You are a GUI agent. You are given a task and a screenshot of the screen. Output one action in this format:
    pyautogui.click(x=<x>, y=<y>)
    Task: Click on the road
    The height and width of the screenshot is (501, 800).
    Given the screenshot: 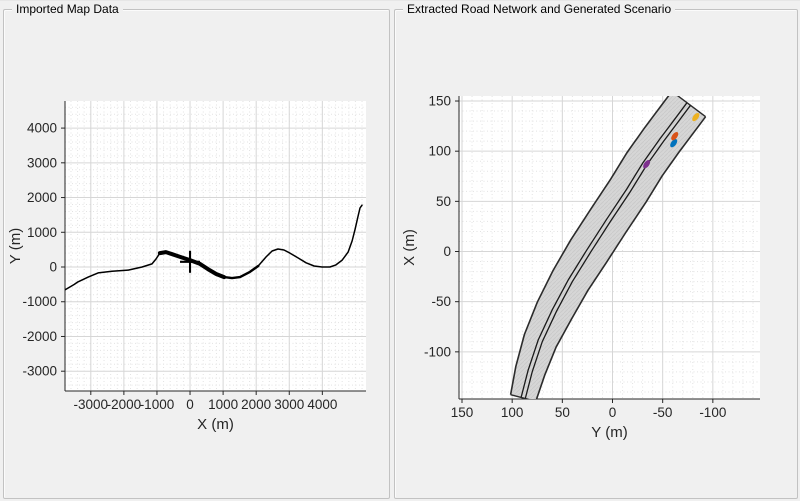 What is the action you would take?
    pyautogui.click(x=608, y=247)
    